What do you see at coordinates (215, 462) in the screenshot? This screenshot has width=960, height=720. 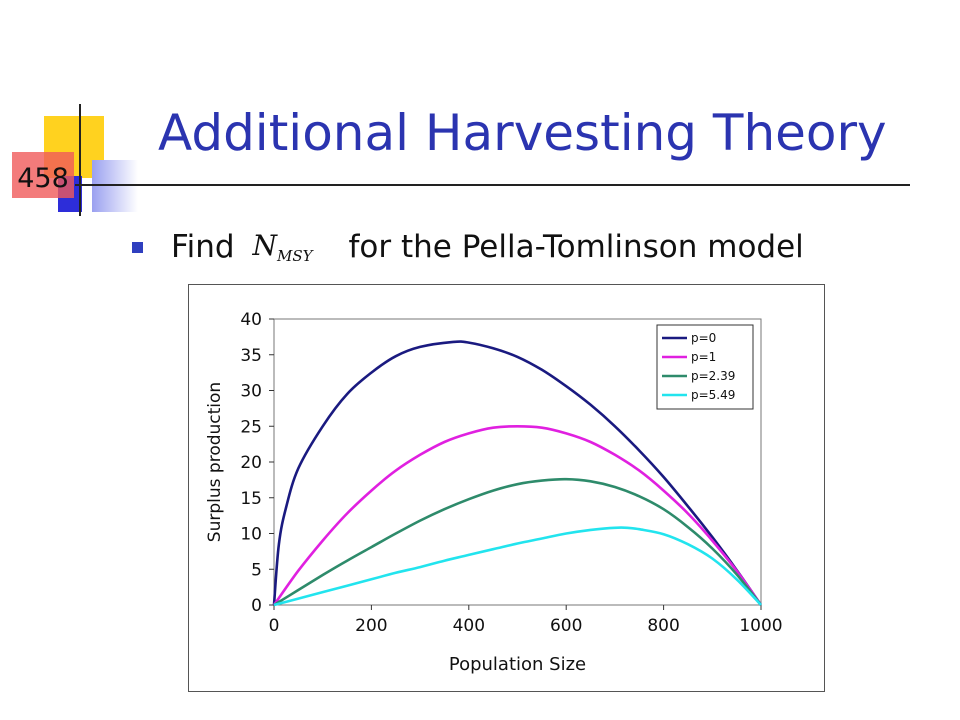 I see `y-axis-label: Surplus production` at bounding box center [215, 462].